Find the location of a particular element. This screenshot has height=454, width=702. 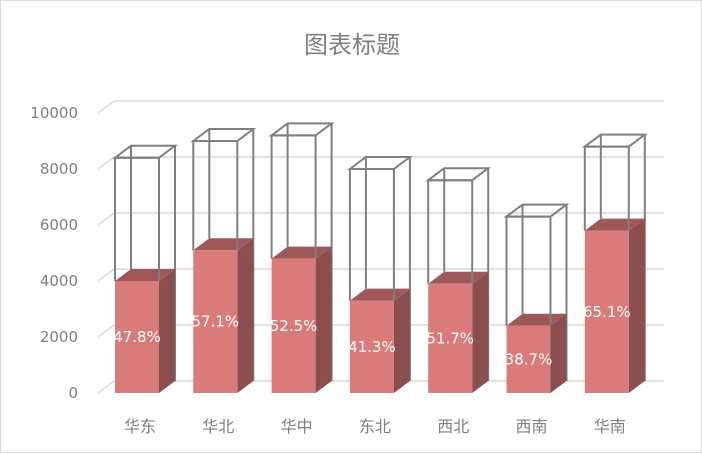

x-category-label: 华中 is located at coordinates (297, 426).